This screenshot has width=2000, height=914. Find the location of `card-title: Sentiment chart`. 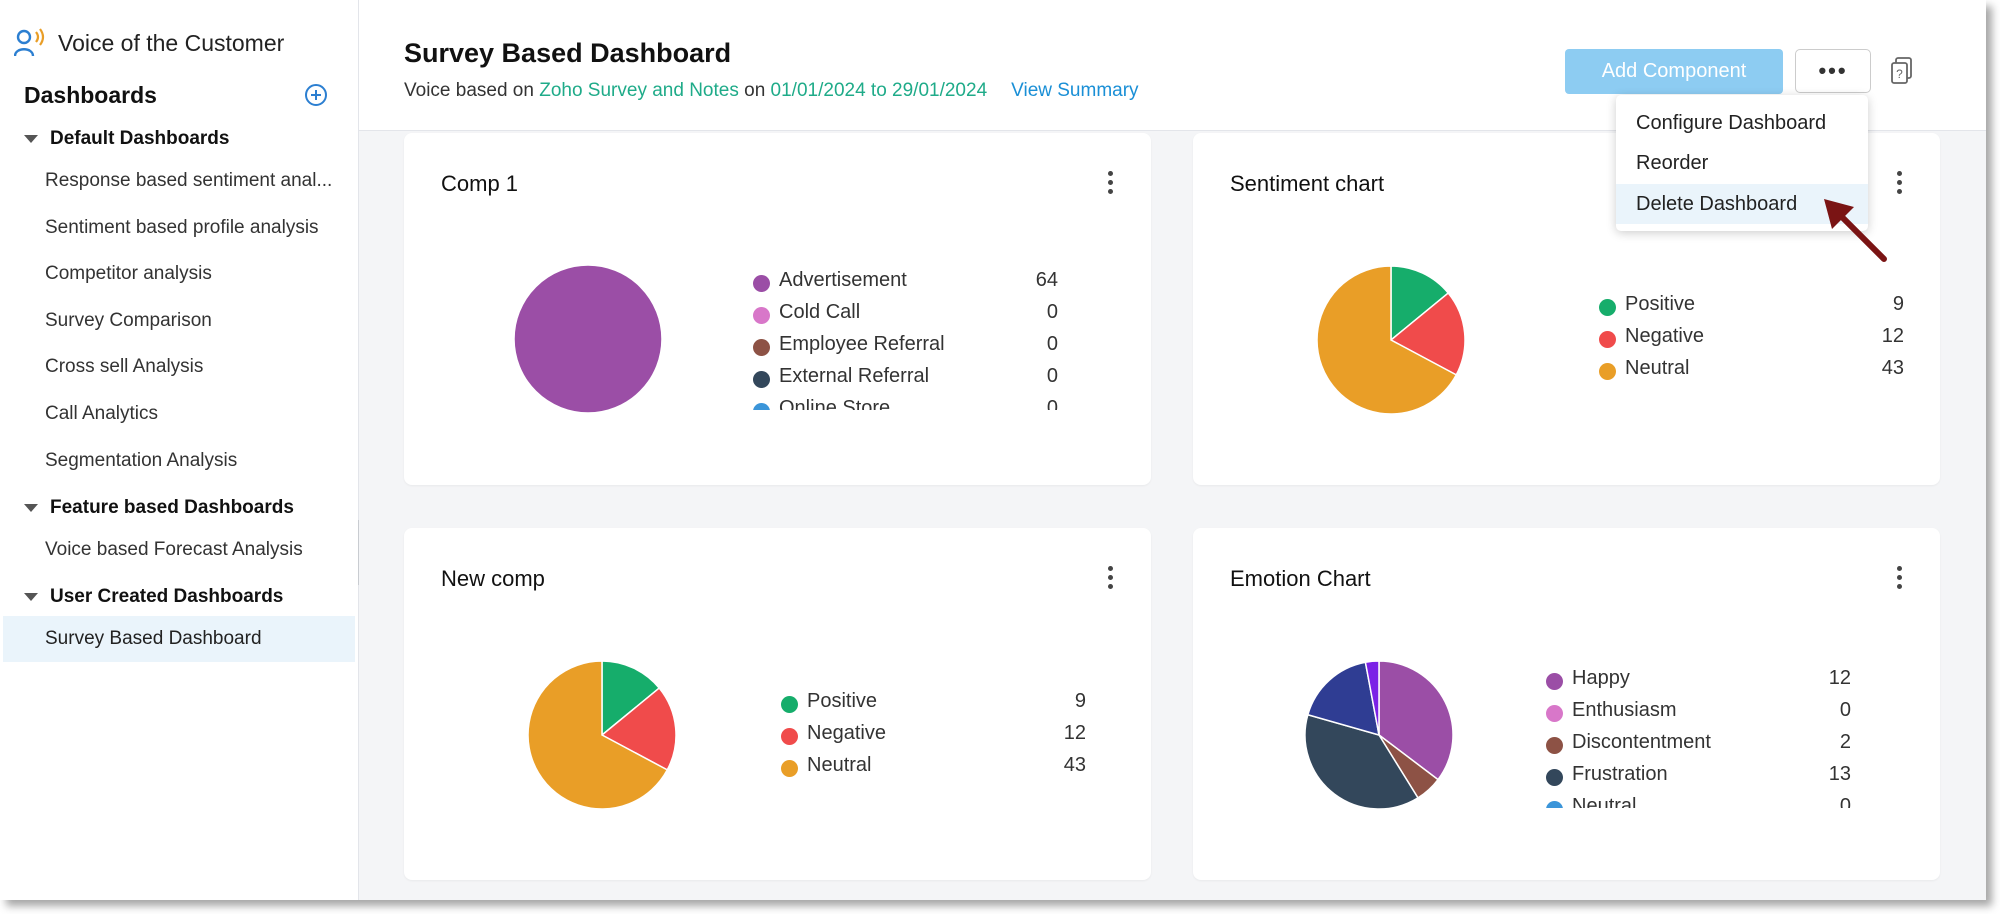

card-title: Sentiment chart is located at coordinates (1307, 183).